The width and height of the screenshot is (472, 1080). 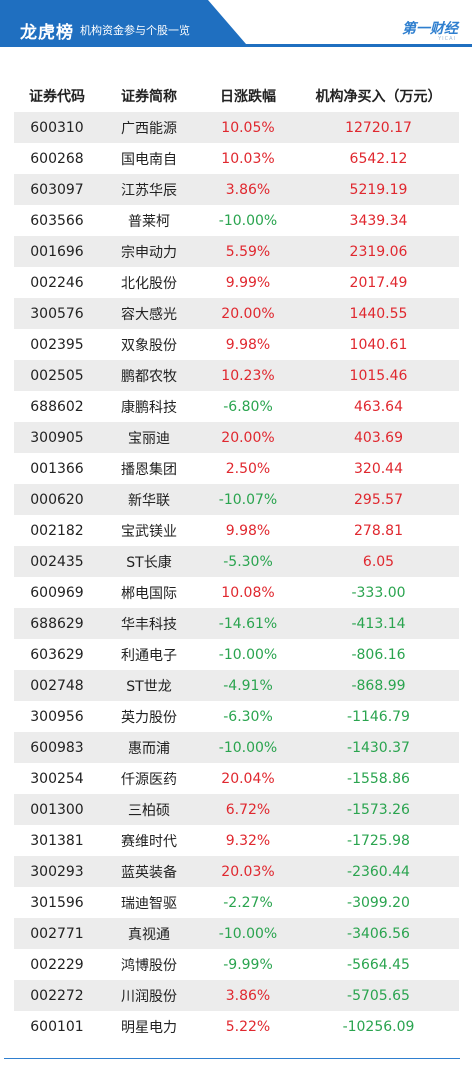 What do you see at coordinates (378, 902) in the screenshot?
I see `net-buy: -3099.20` at bounding box center [378, 902].